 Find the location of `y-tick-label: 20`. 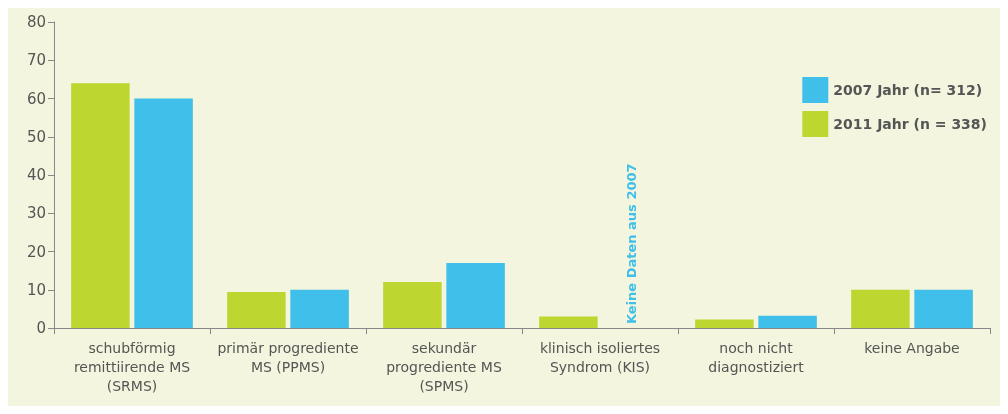

y-tick-label: 20 is located at coordinates (36, 251).